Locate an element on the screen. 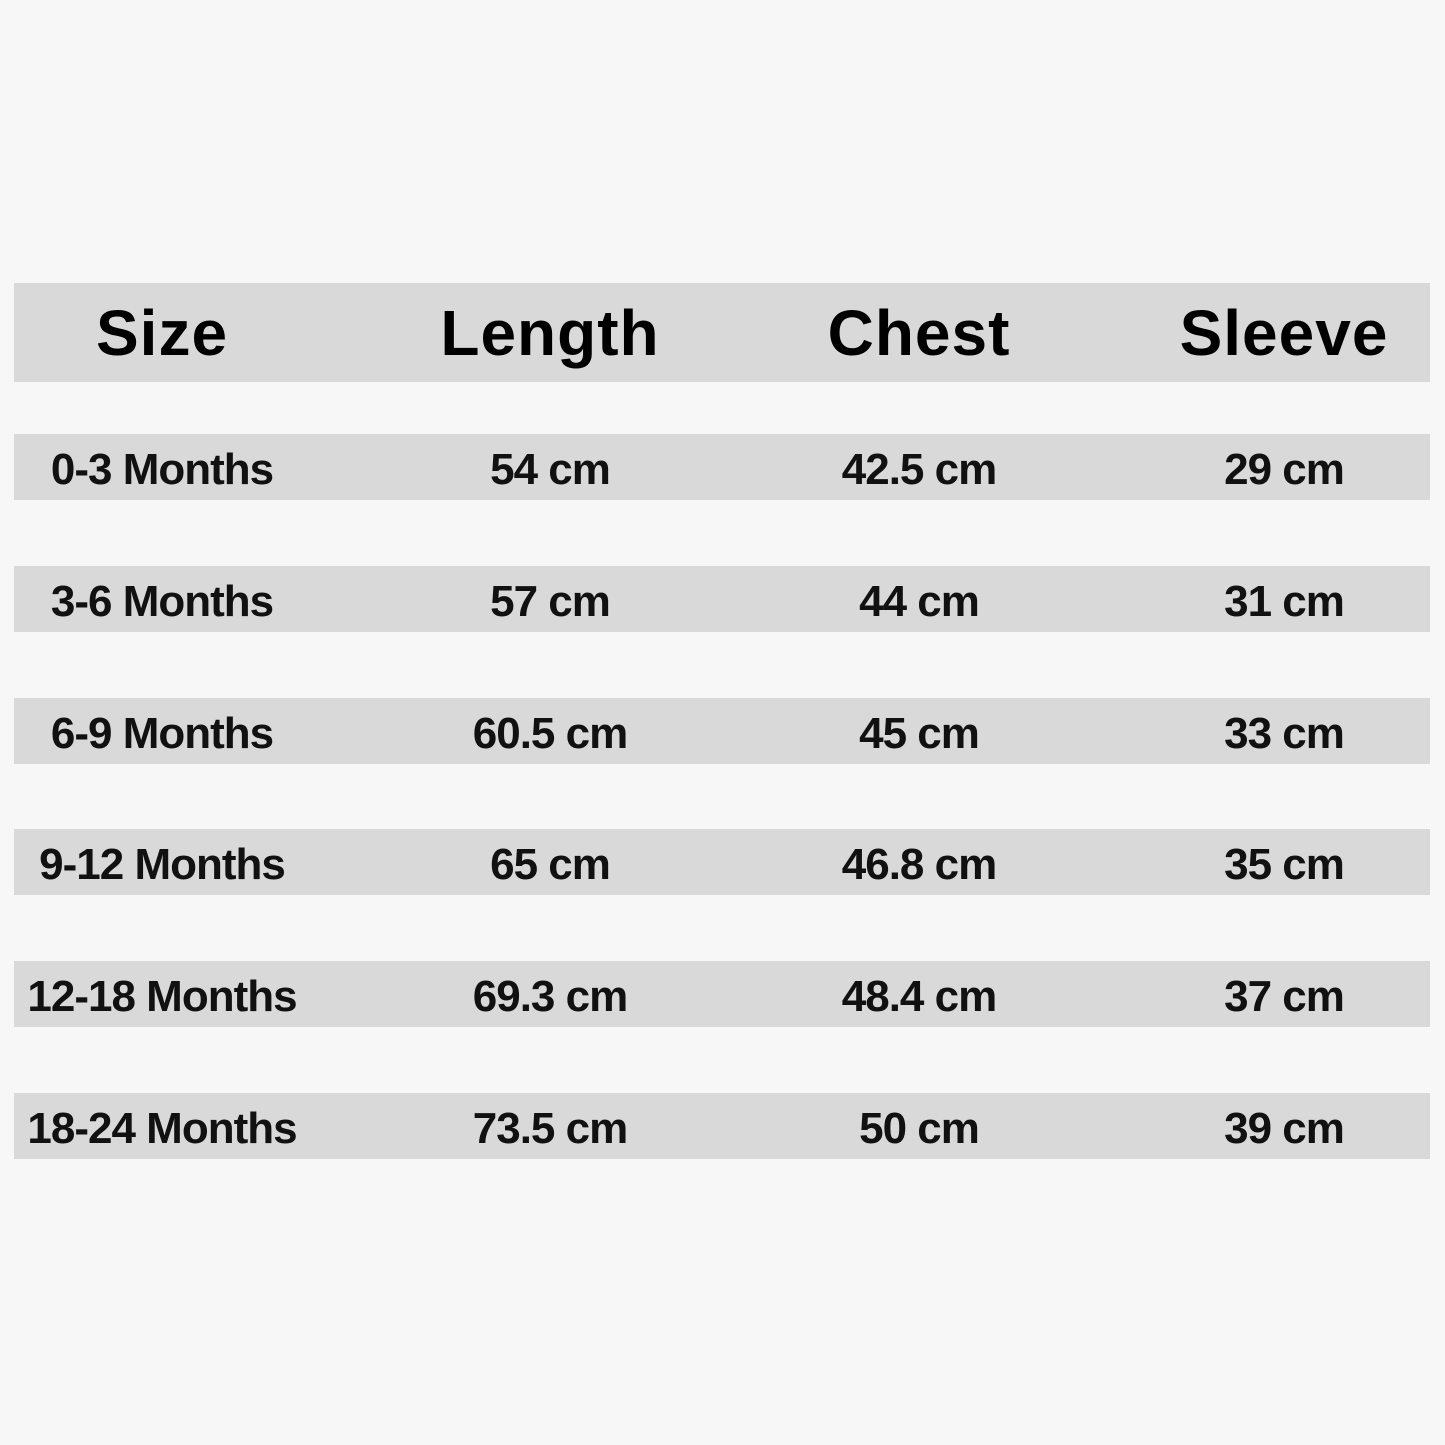 The width and height of the screenshot is (1445, 1445). table-cell: 60.5 cm is located at coordinates (550, 733).